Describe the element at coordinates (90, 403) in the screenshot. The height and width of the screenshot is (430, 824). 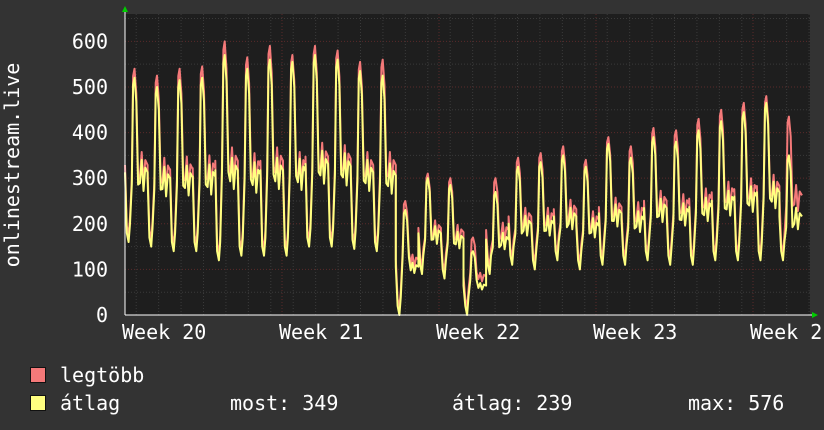
I see `legend-label-avg: átlag` at that location.